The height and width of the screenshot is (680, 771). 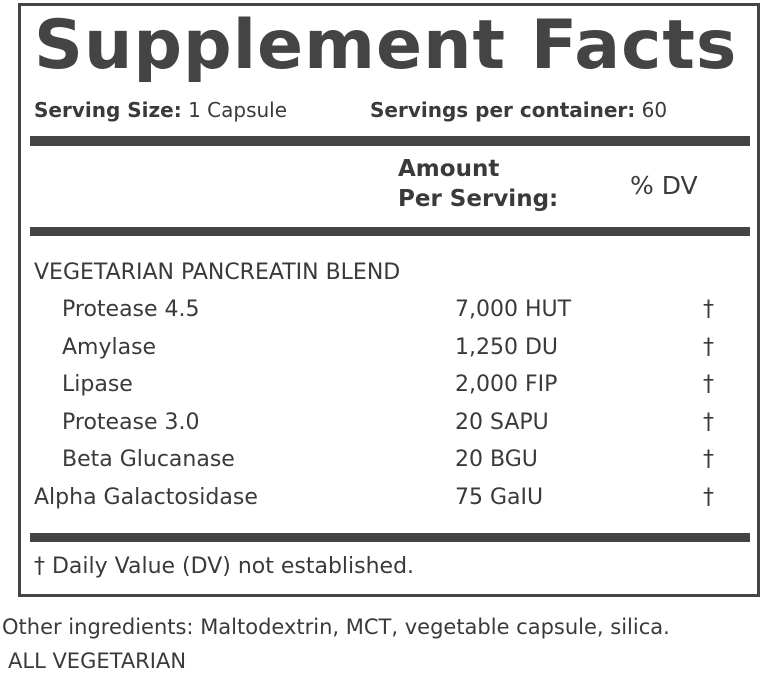 I want to click on ingredient-amount: 20 BGU, so click(x=496, y=459).